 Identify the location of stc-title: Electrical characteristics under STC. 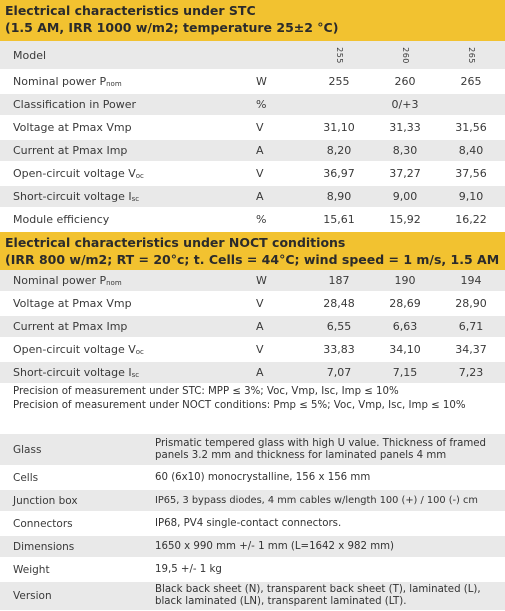
(130, 10).